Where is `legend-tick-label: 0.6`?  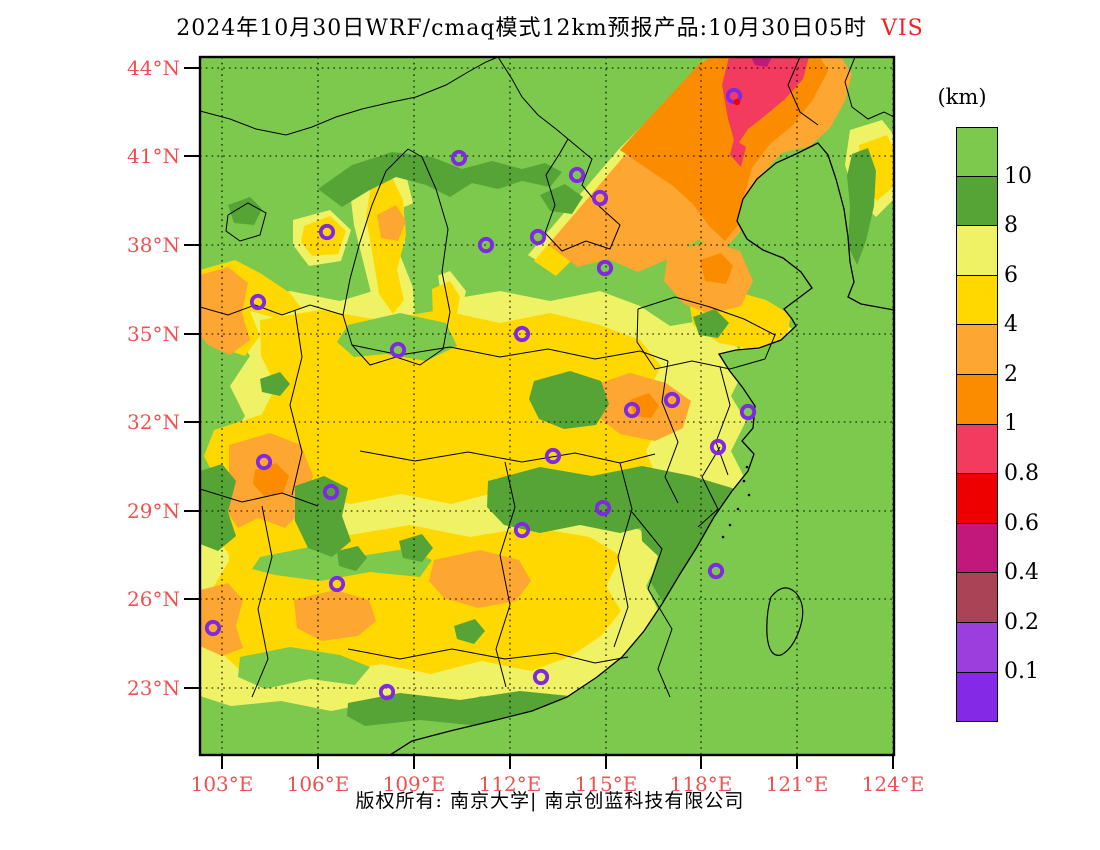
legend-tick-label: 0.6 is located at coordinates (1021, 523).